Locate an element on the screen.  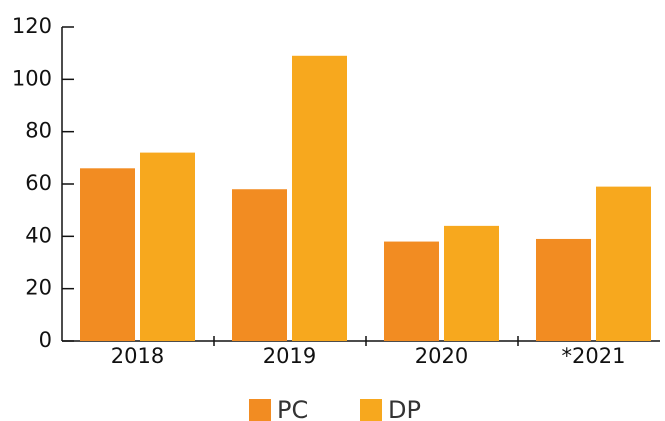
x-tick-label: 2020 is located at coordinates (441, 356).